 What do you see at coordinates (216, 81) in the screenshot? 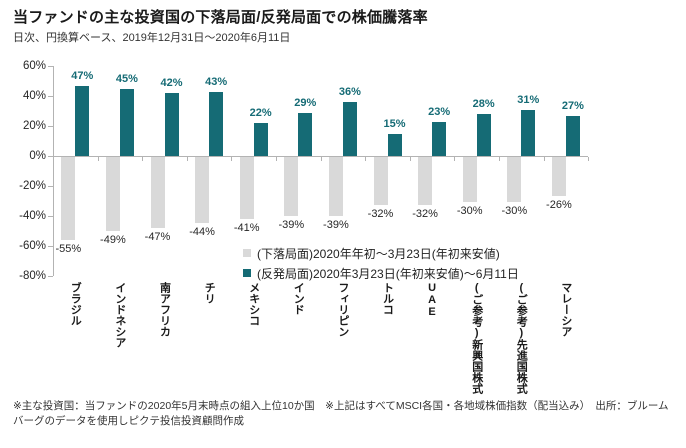
I see `rebound-value-label: 43%` at bounding box center [216, 81].